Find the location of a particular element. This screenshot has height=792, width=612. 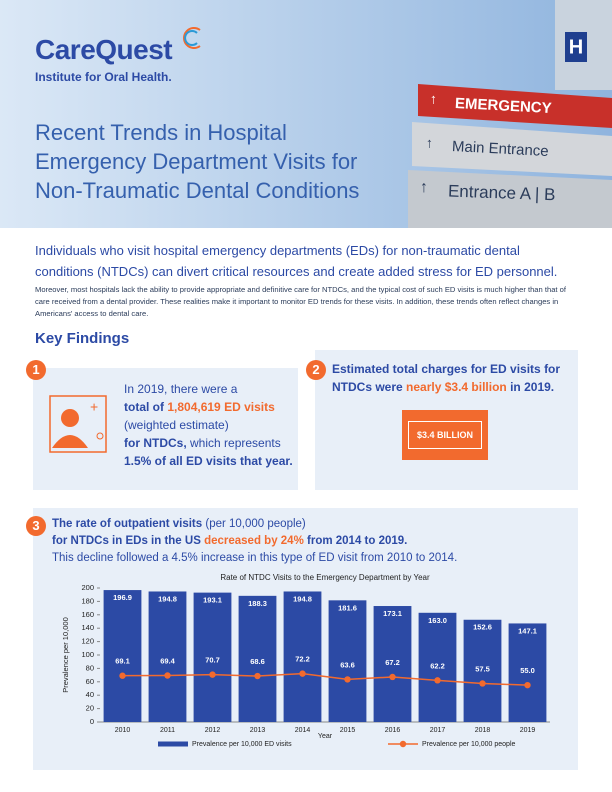

sign-entrance-ab: Entrance A | B is located at coordinates (502, 192).